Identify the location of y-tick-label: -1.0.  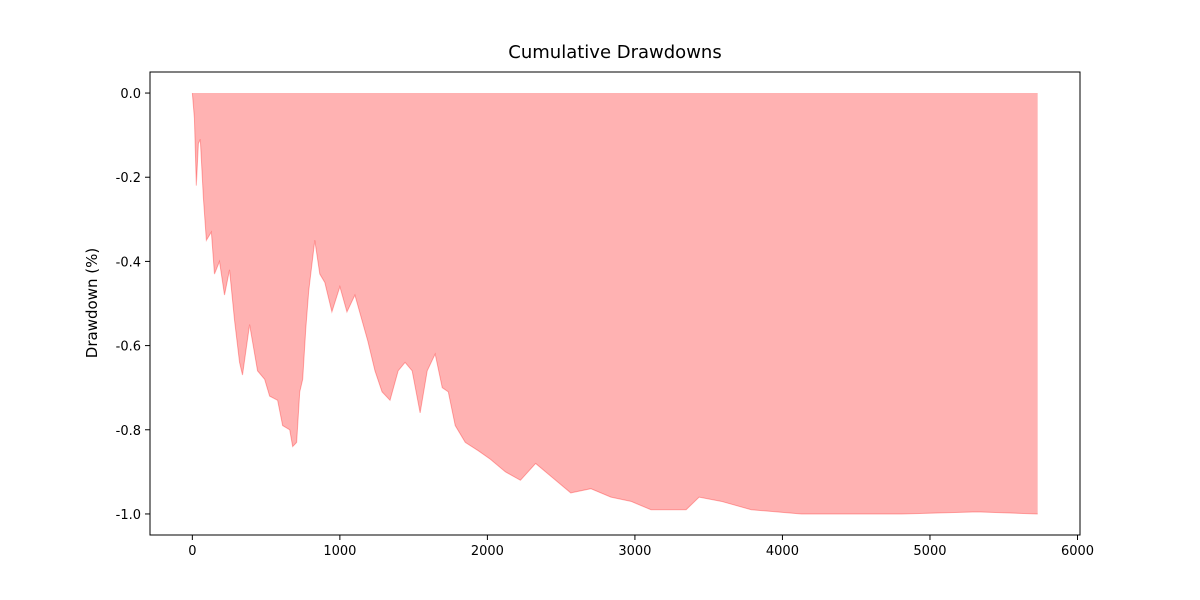
(128, 515).